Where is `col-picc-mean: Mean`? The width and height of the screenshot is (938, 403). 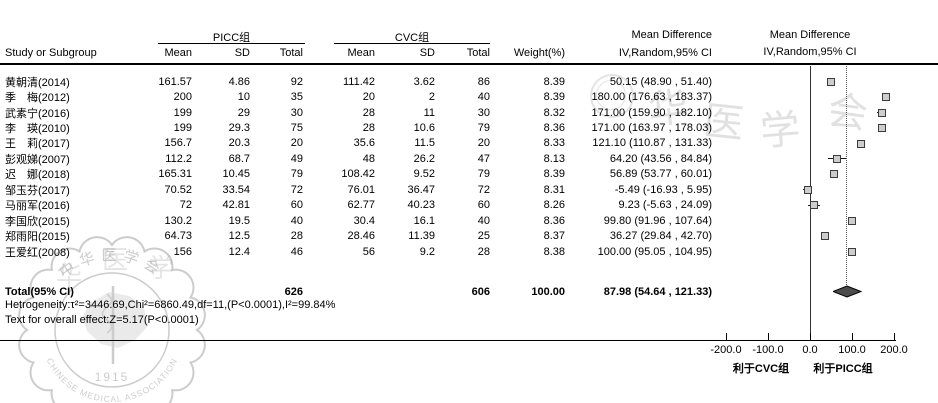
col-picc-mean: Mean is located at coordinates (178, 52).